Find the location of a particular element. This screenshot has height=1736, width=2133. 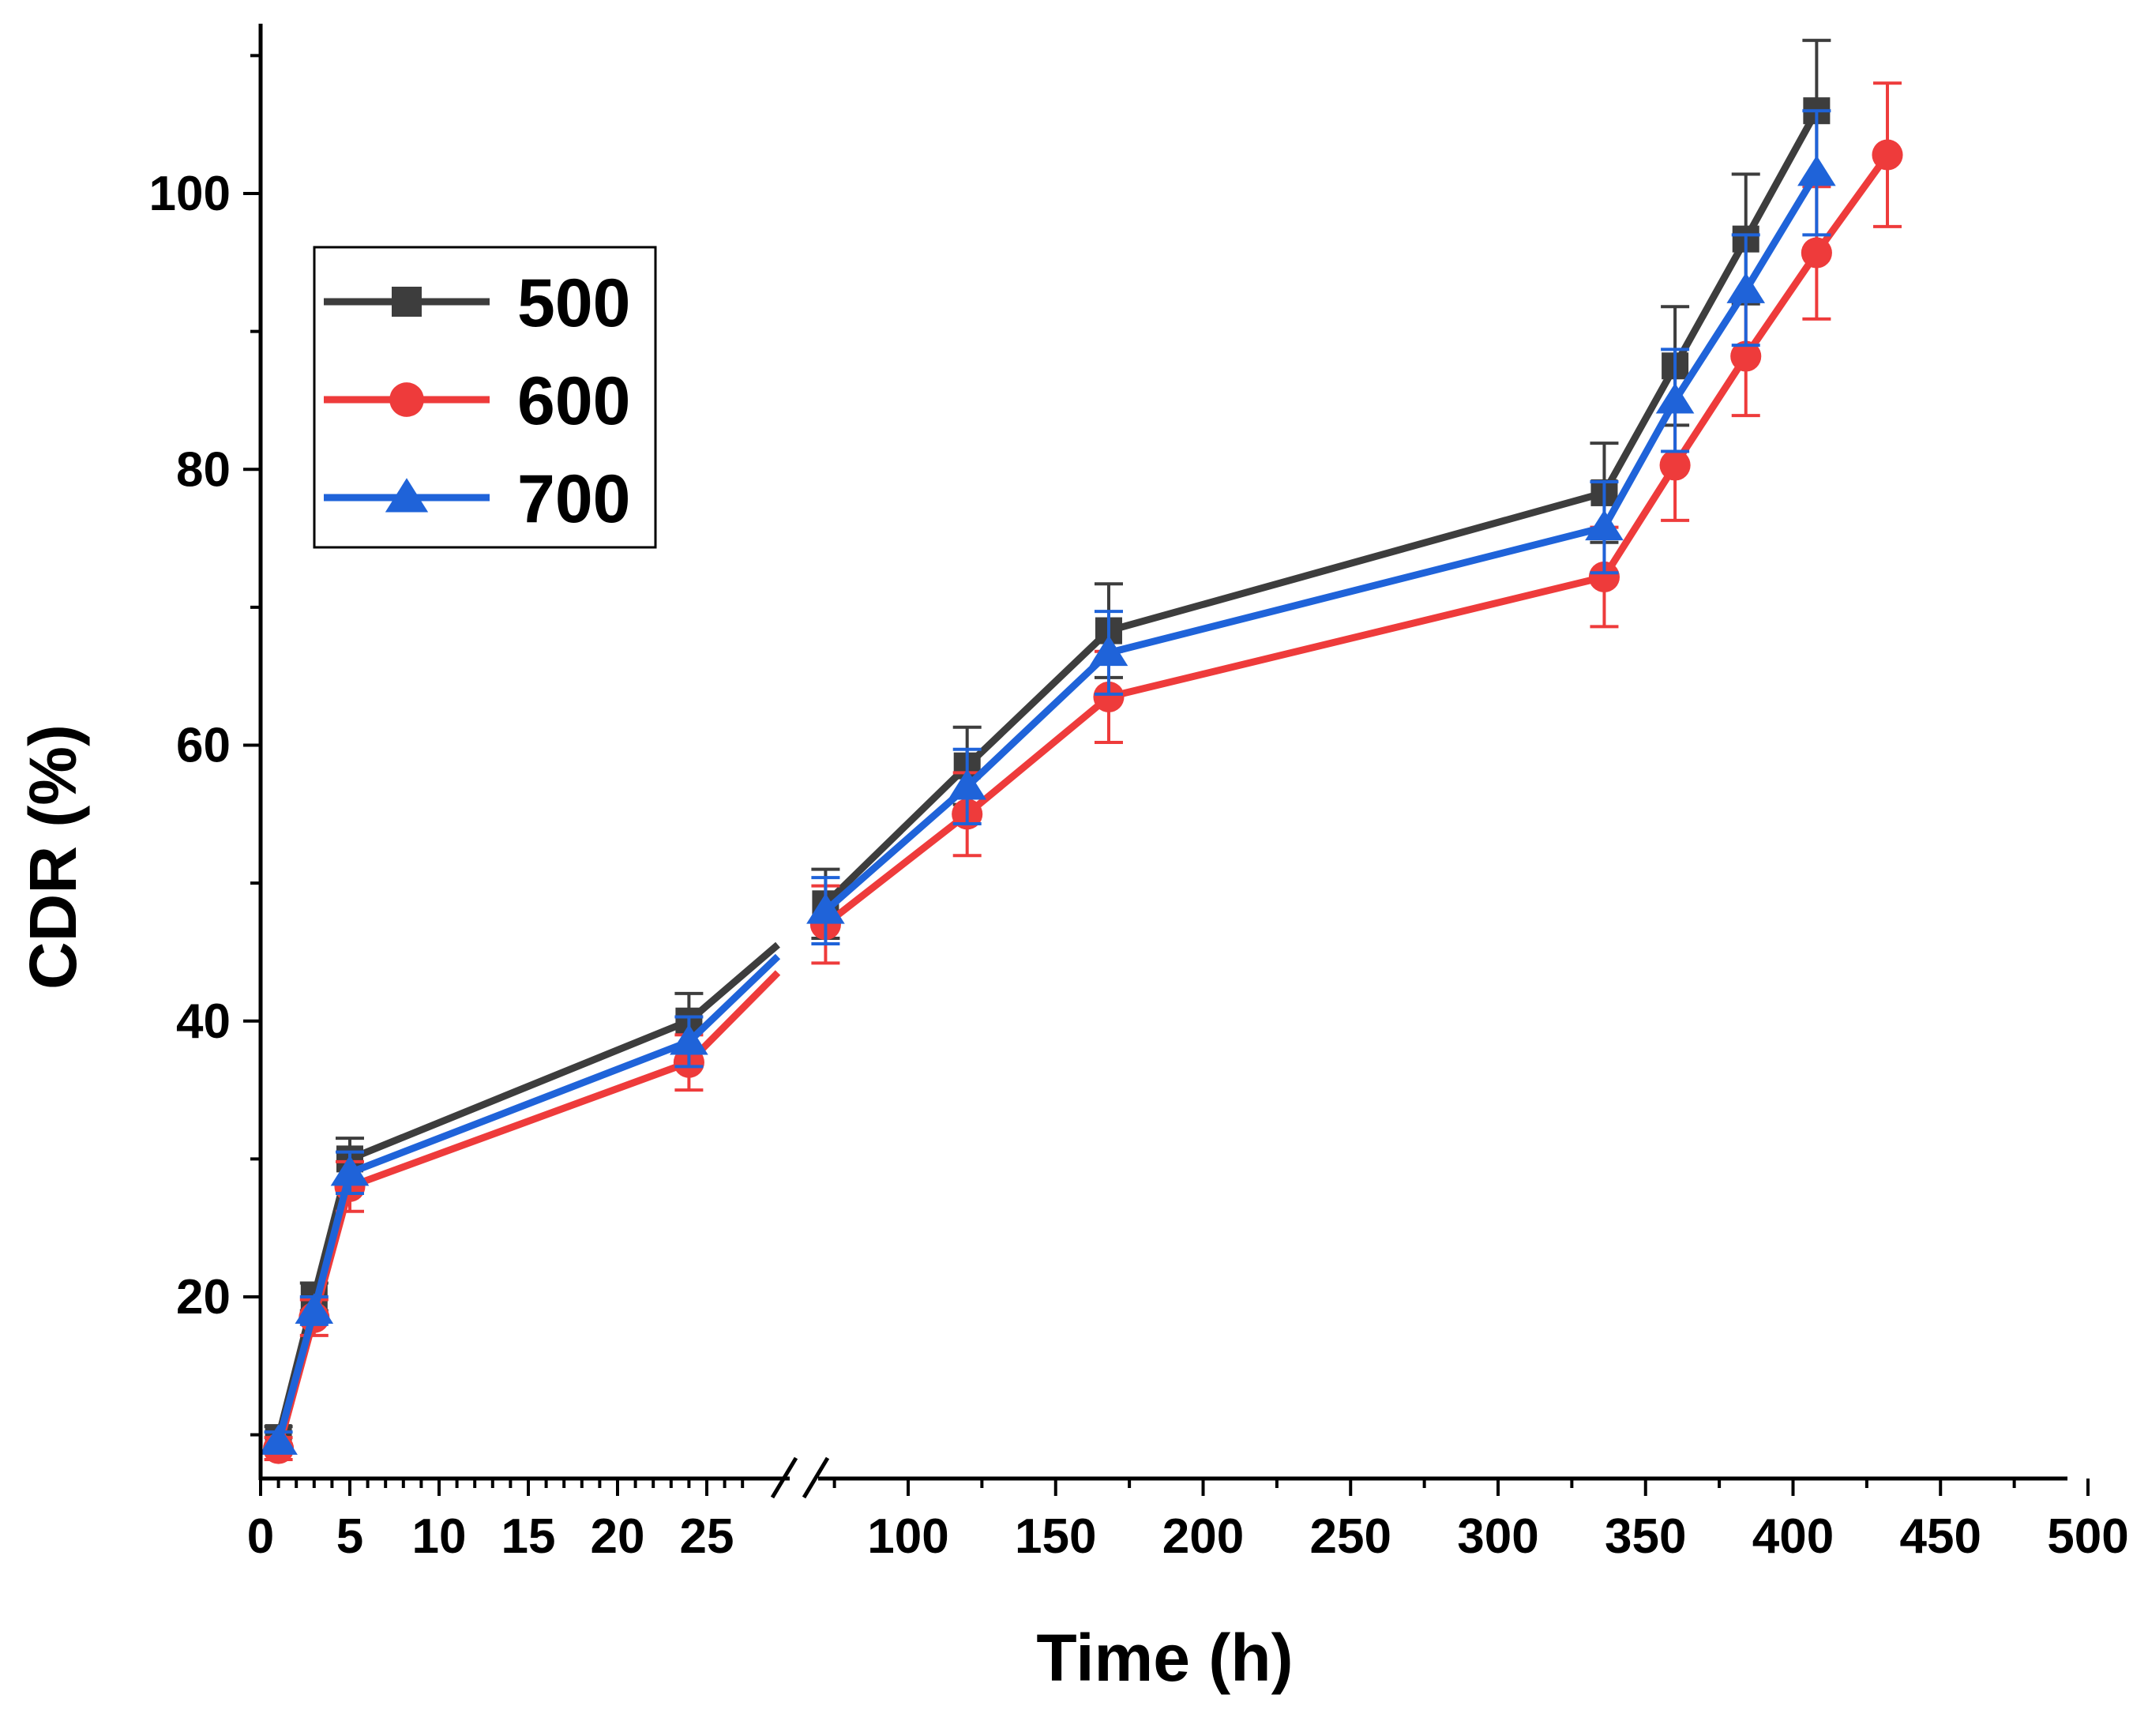

x-tick-label: 500 is located at coordinates (2088, 1536).